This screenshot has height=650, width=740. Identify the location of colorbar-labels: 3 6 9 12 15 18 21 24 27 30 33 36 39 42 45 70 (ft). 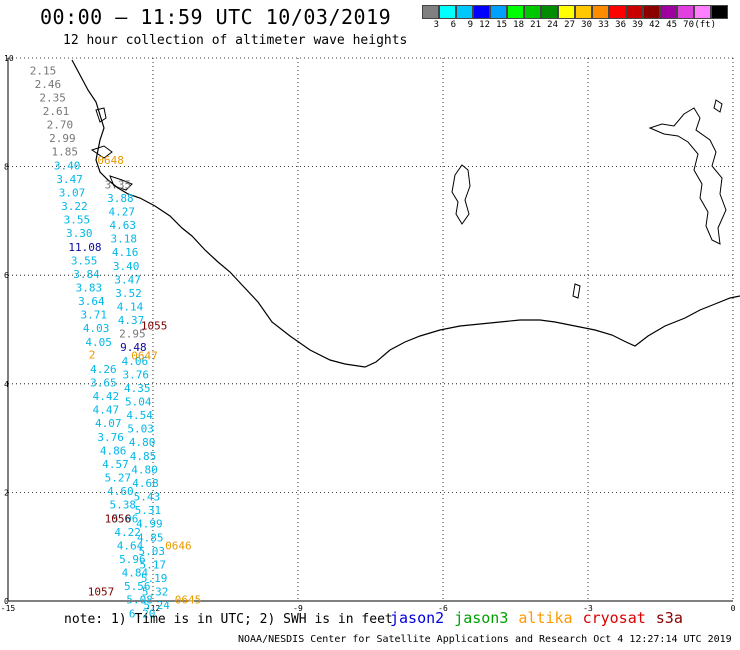
(569, 25).